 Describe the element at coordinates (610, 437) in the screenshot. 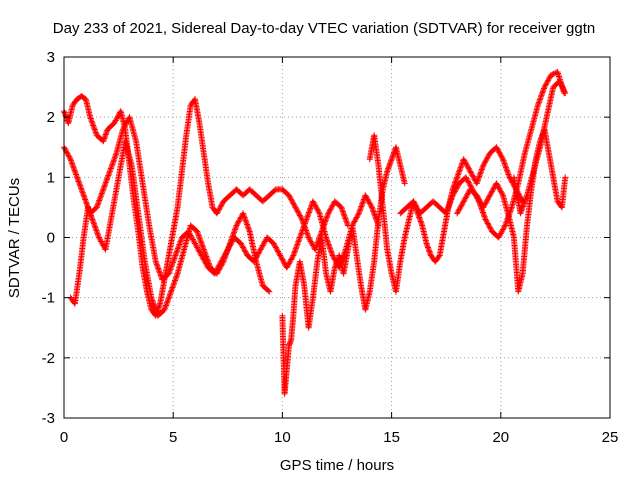

I see `x-tick-label: 25` at that location.